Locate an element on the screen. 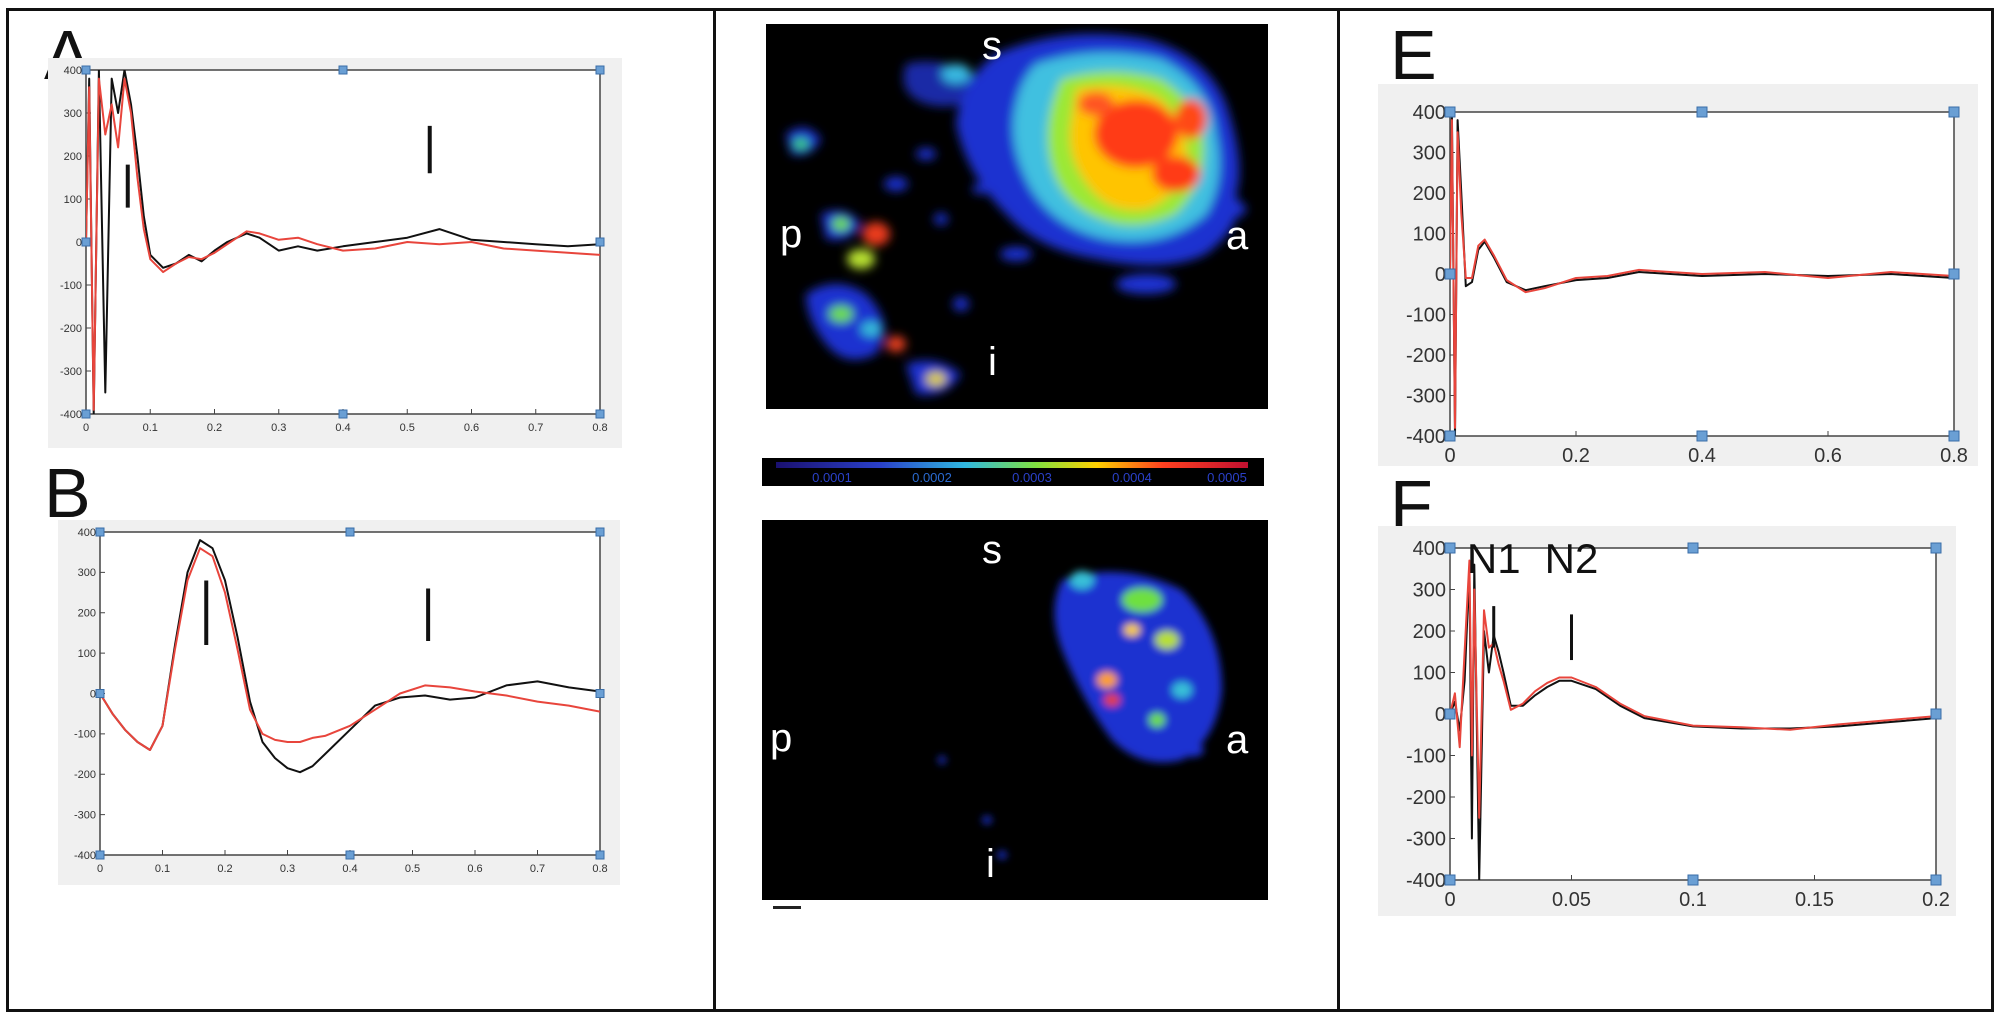 This screenshot has width=2002, height=1020. chart-b-ytick-label: -300 is located at coordinates (85, 815).